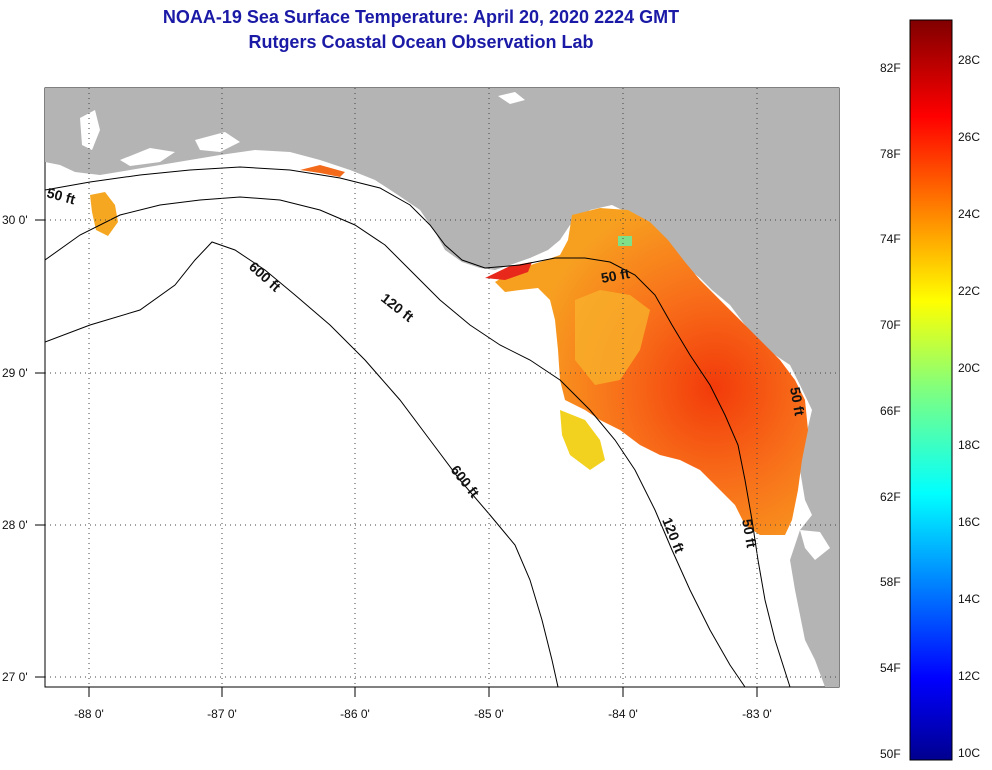  I want to click on lat-label: 27 0', so click(15, 677).